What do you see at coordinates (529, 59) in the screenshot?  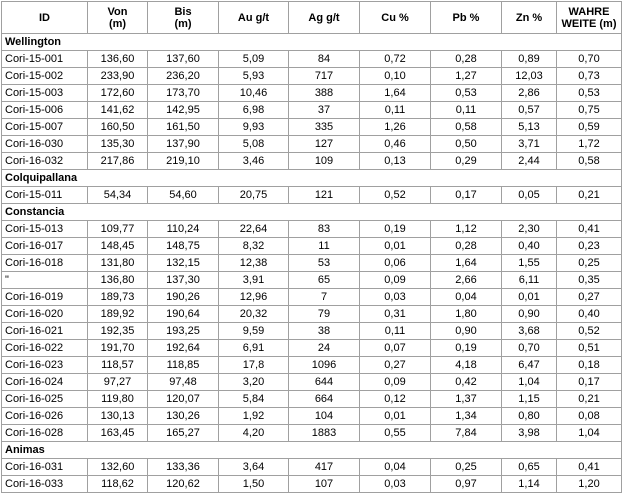 I see `value-cell: 0,89` at bounding box center [529, 59].